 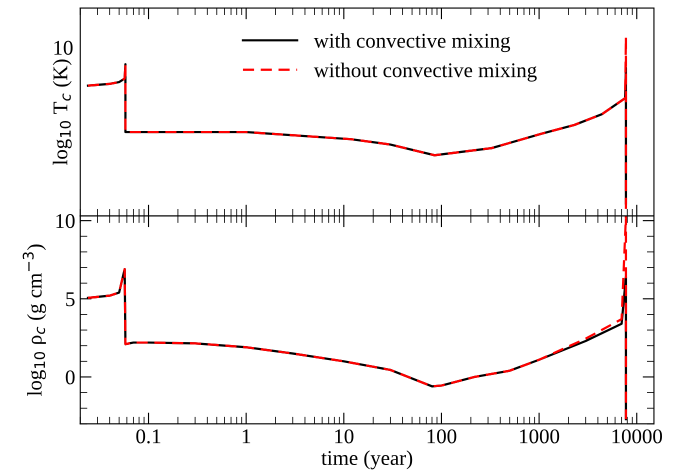 I want to click on x-tick-label: 1, so click(x=246, y=436).